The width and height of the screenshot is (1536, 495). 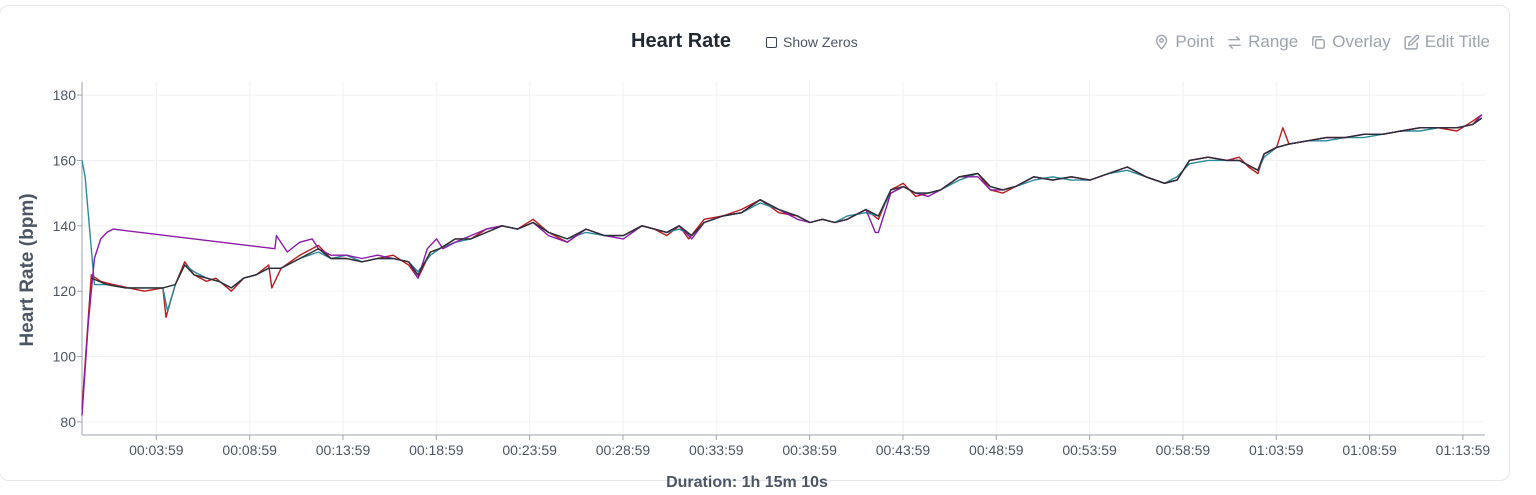 I want to click on x-tick-label: 01:13:59, so click(x=1463, y=450).